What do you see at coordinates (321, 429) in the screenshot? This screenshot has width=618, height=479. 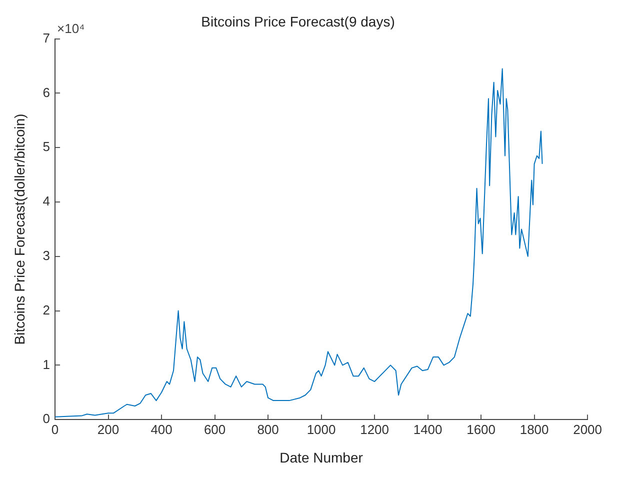 I see `x-tick-label: 1000` at bounding box center [321, 429].